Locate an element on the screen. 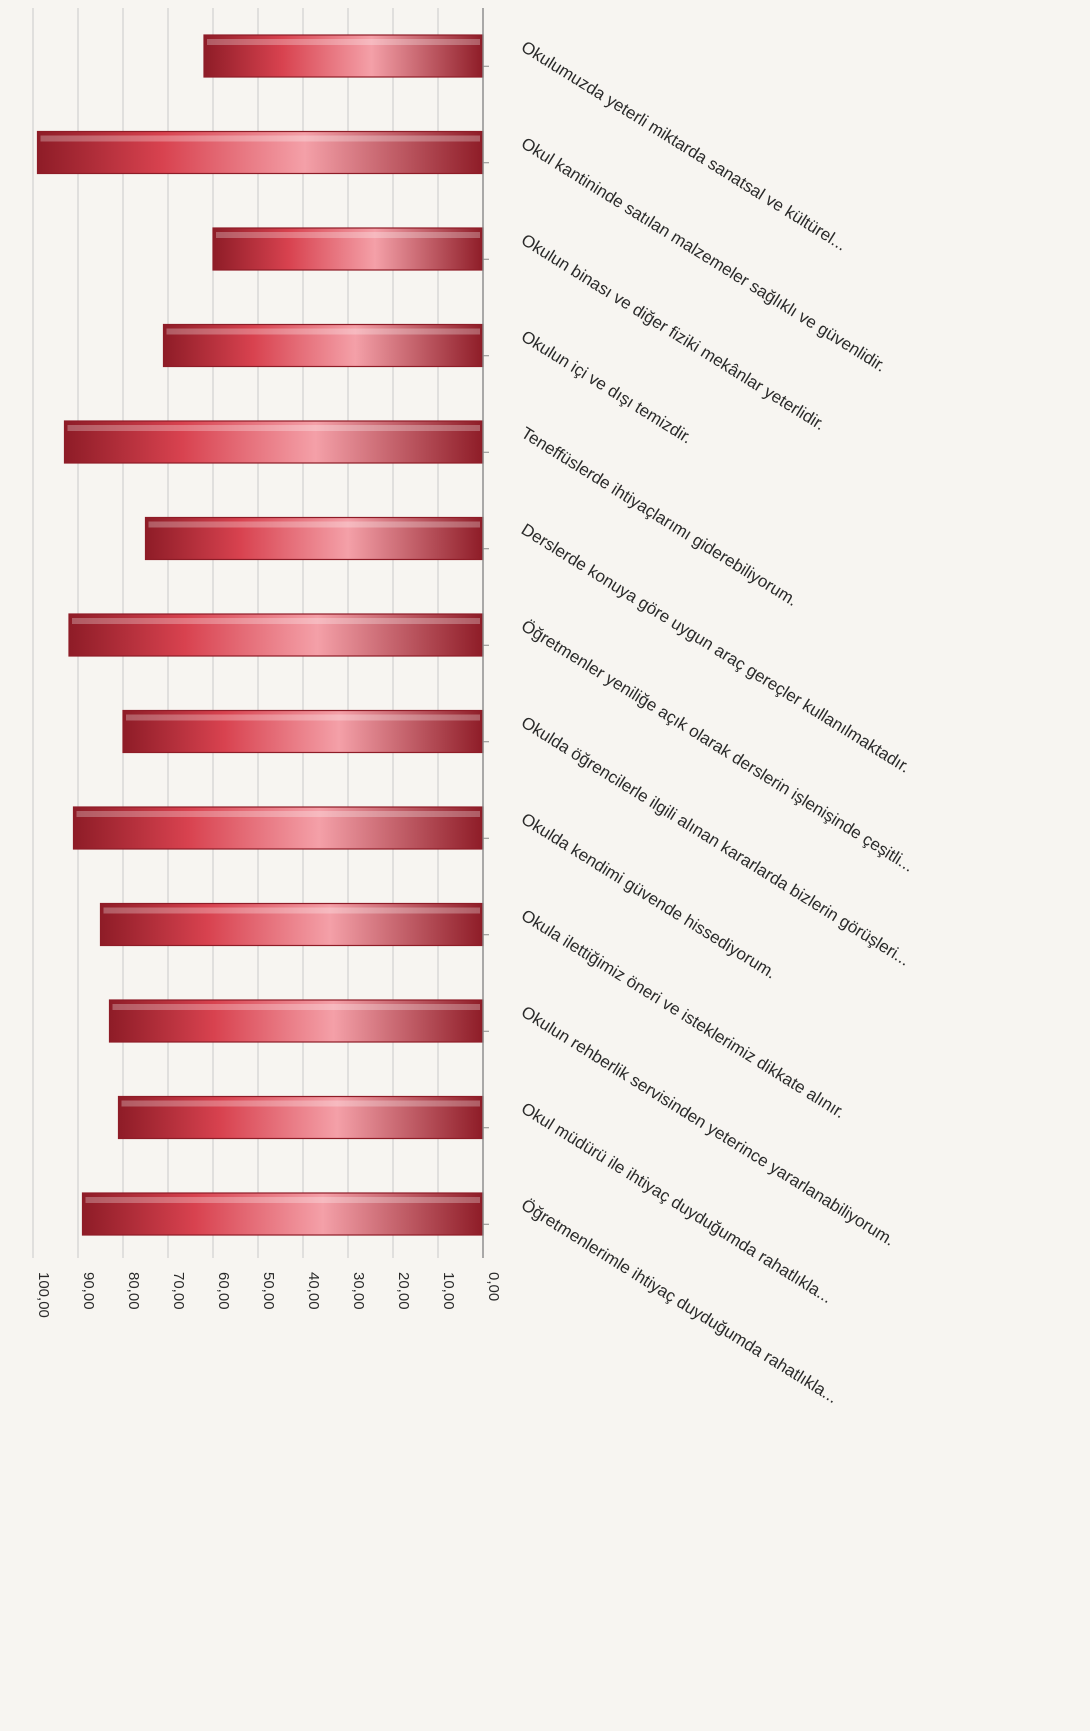  category-label: Okulda kendimi güvende hissediyorum. is located at coordinates (649, 895).